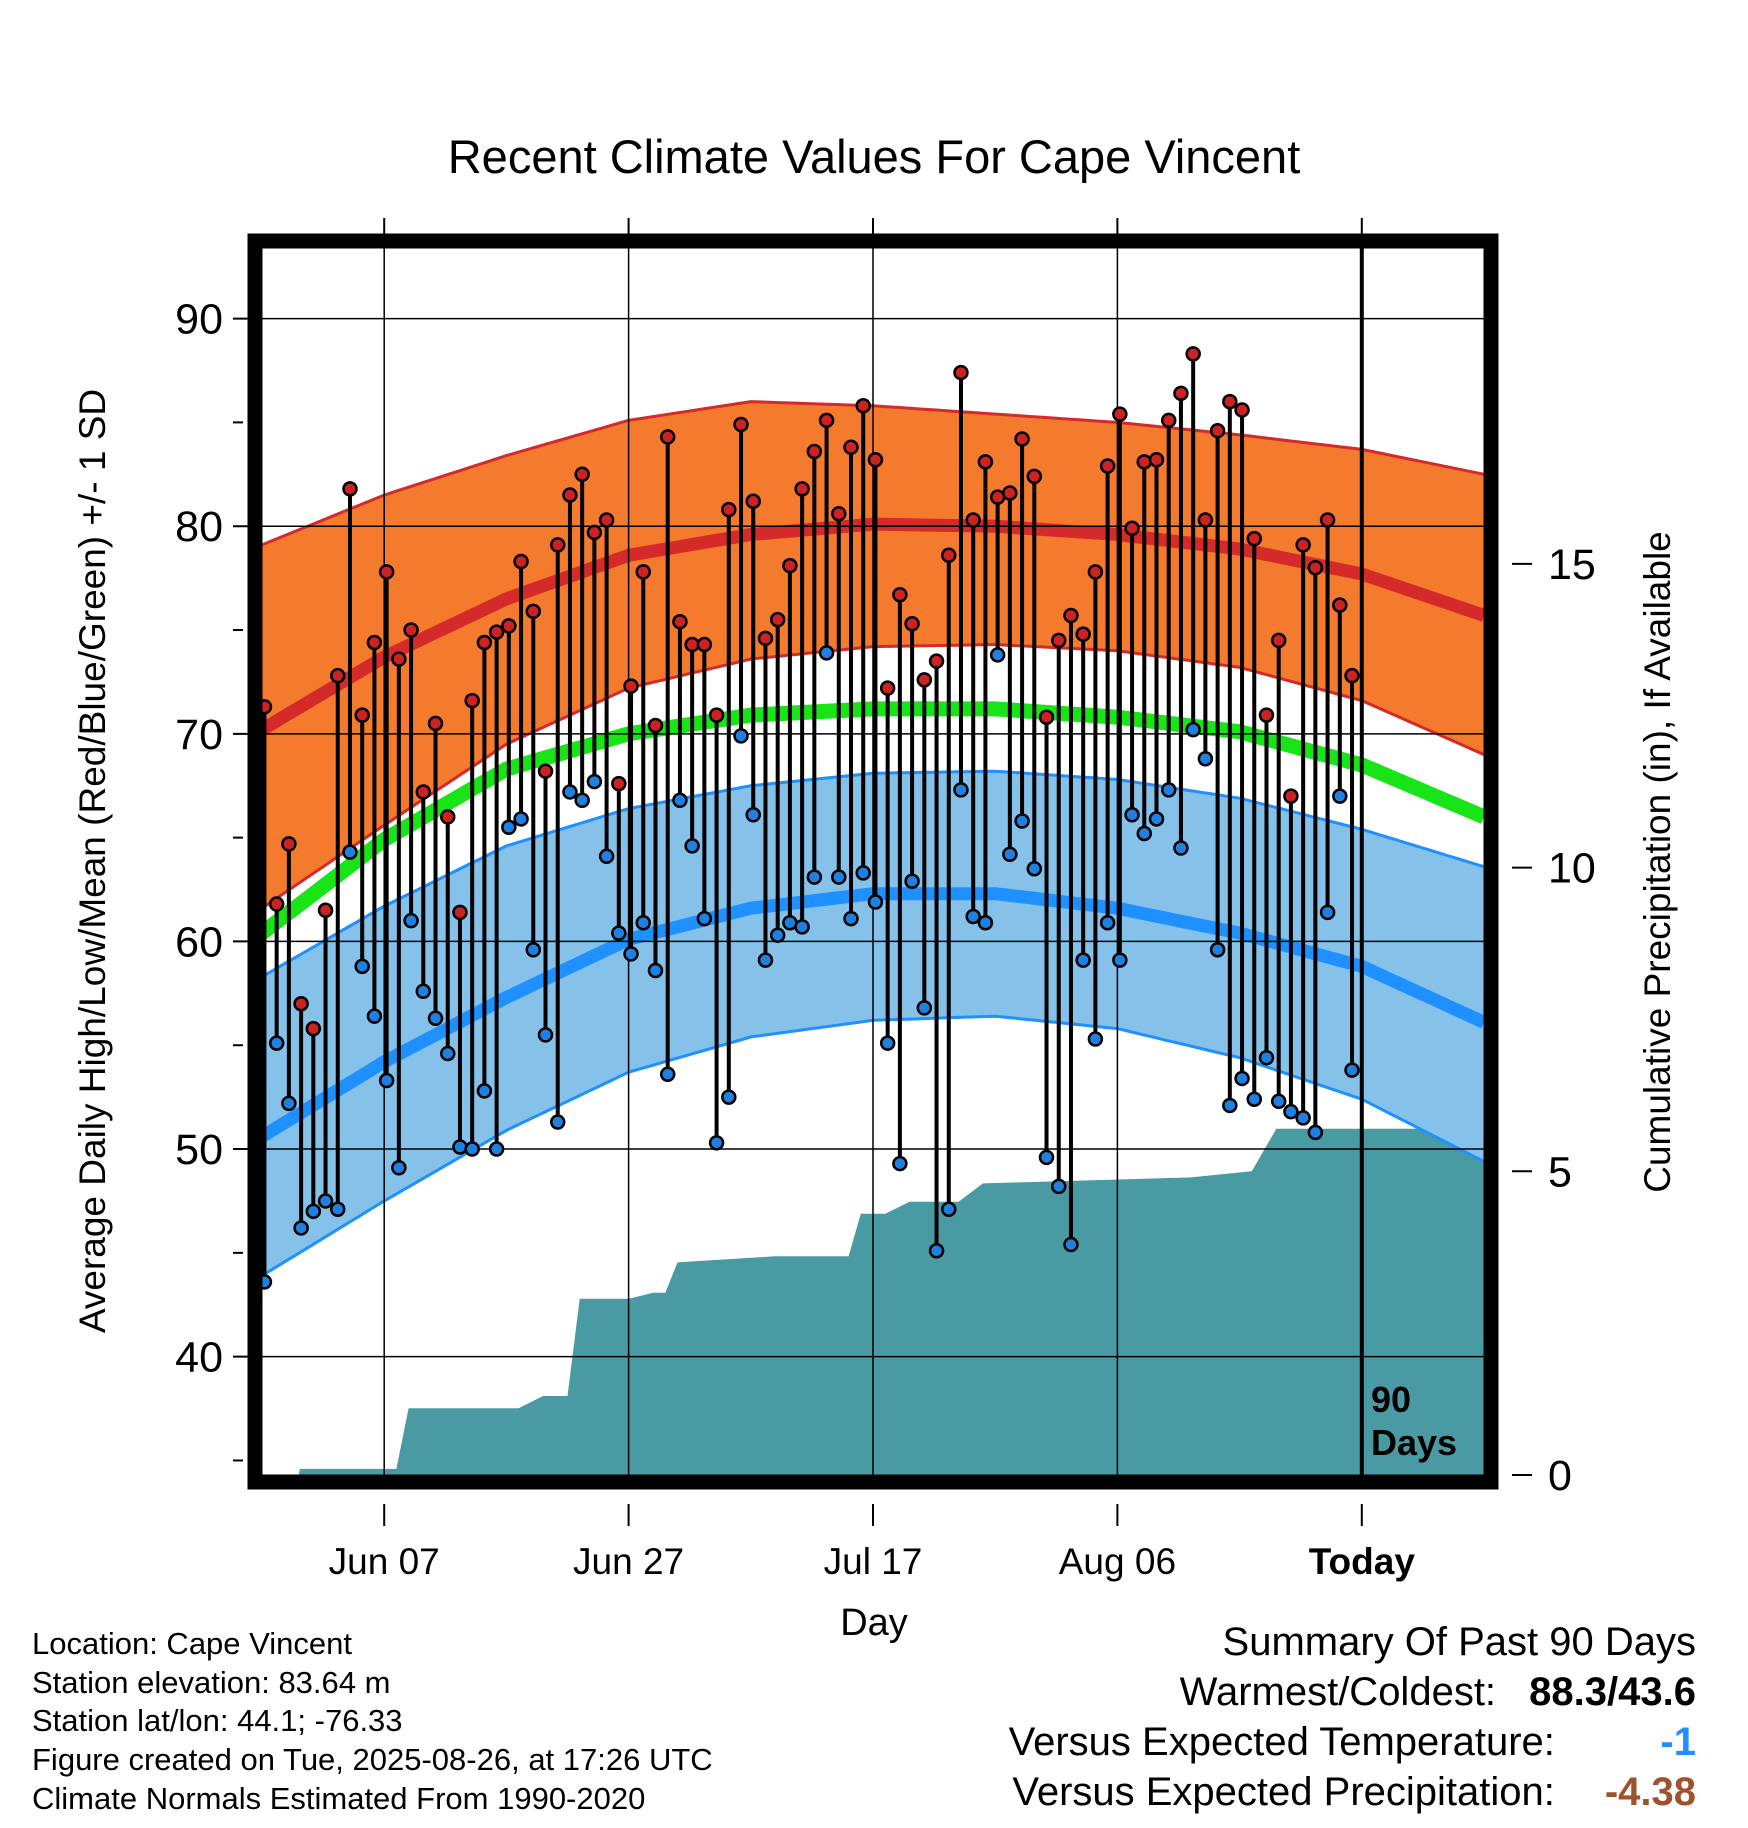  What do you see at coordinates (192, 1643) in the screenshot?
I see `info-location: Location: Cape Vincent` at bounding box center [192, 1643].